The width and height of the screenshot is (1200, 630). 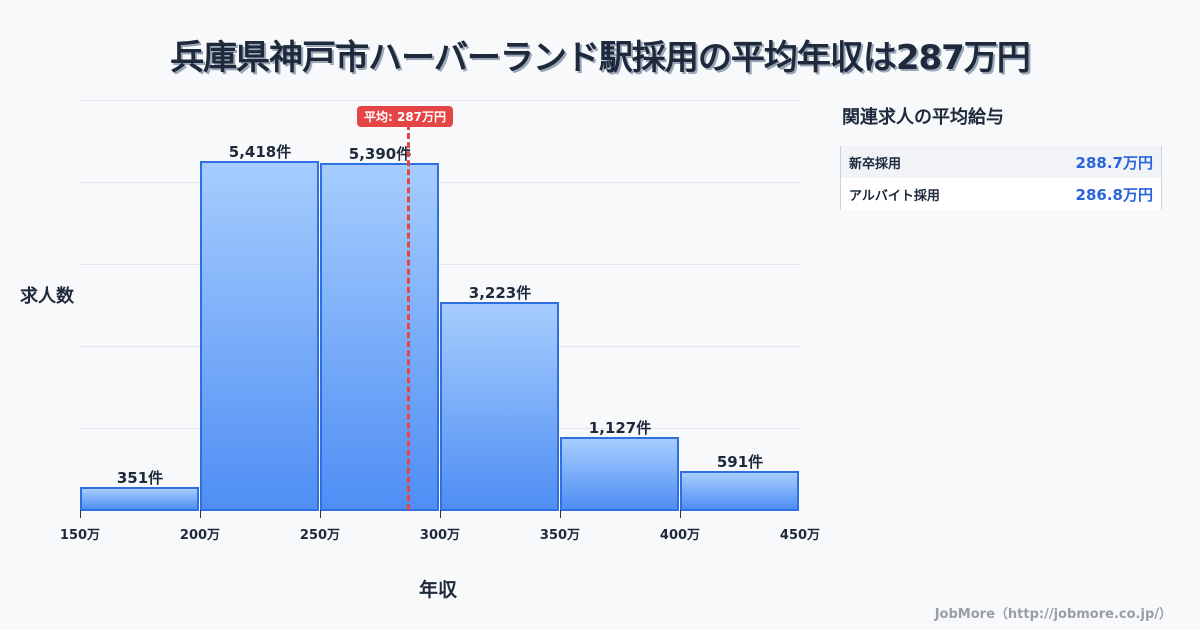 What do you see at coordinates (620, 428) in the screenshot?
I see `bar-value-label: 1,127件` at bounding box center [620, 428].